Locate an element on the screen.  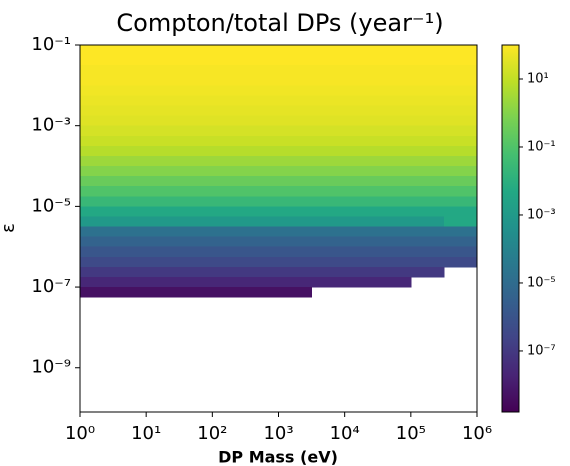
x-tick-label: 10¹ is located at coordinates (146, 433).